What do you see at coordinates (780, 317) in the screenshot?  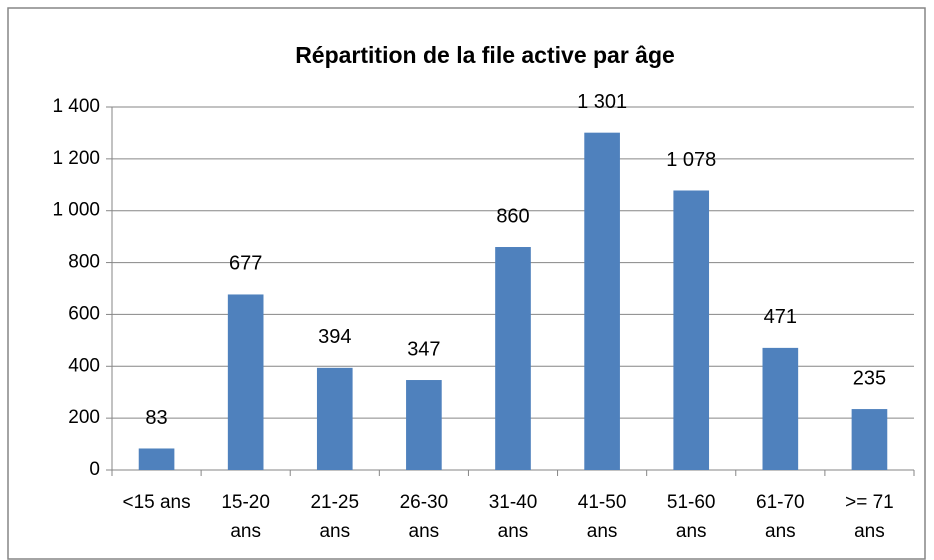 I see `data-label: 471` at bounding box center [780, 317].